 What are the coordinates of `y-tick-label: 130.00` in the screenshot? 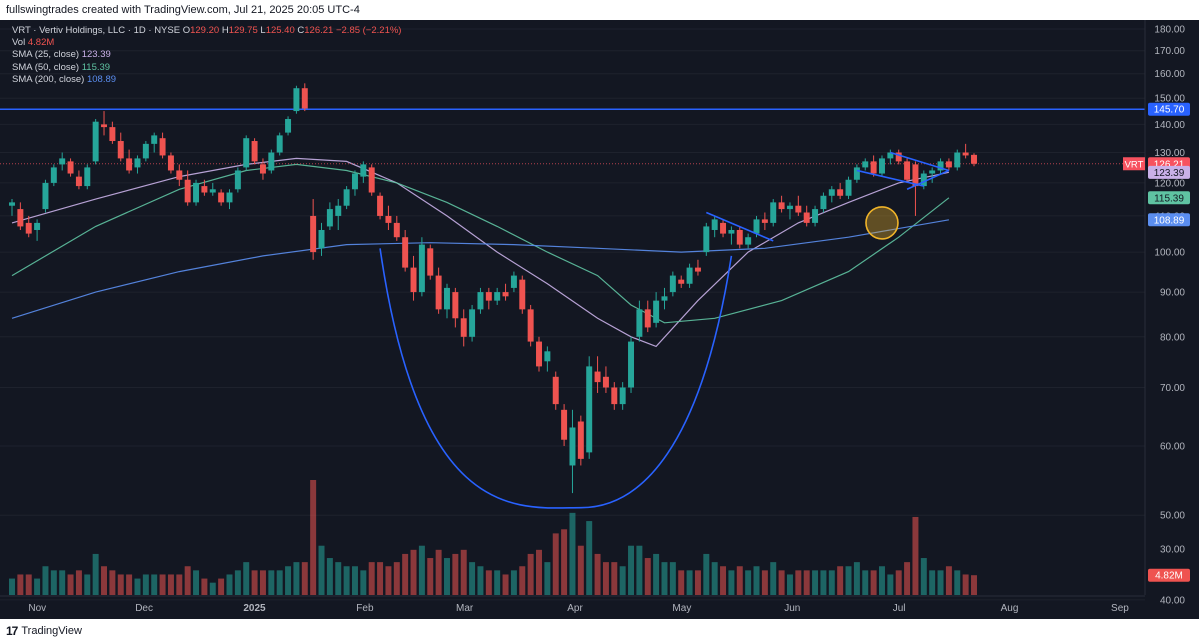 It's located at (1169, 153).